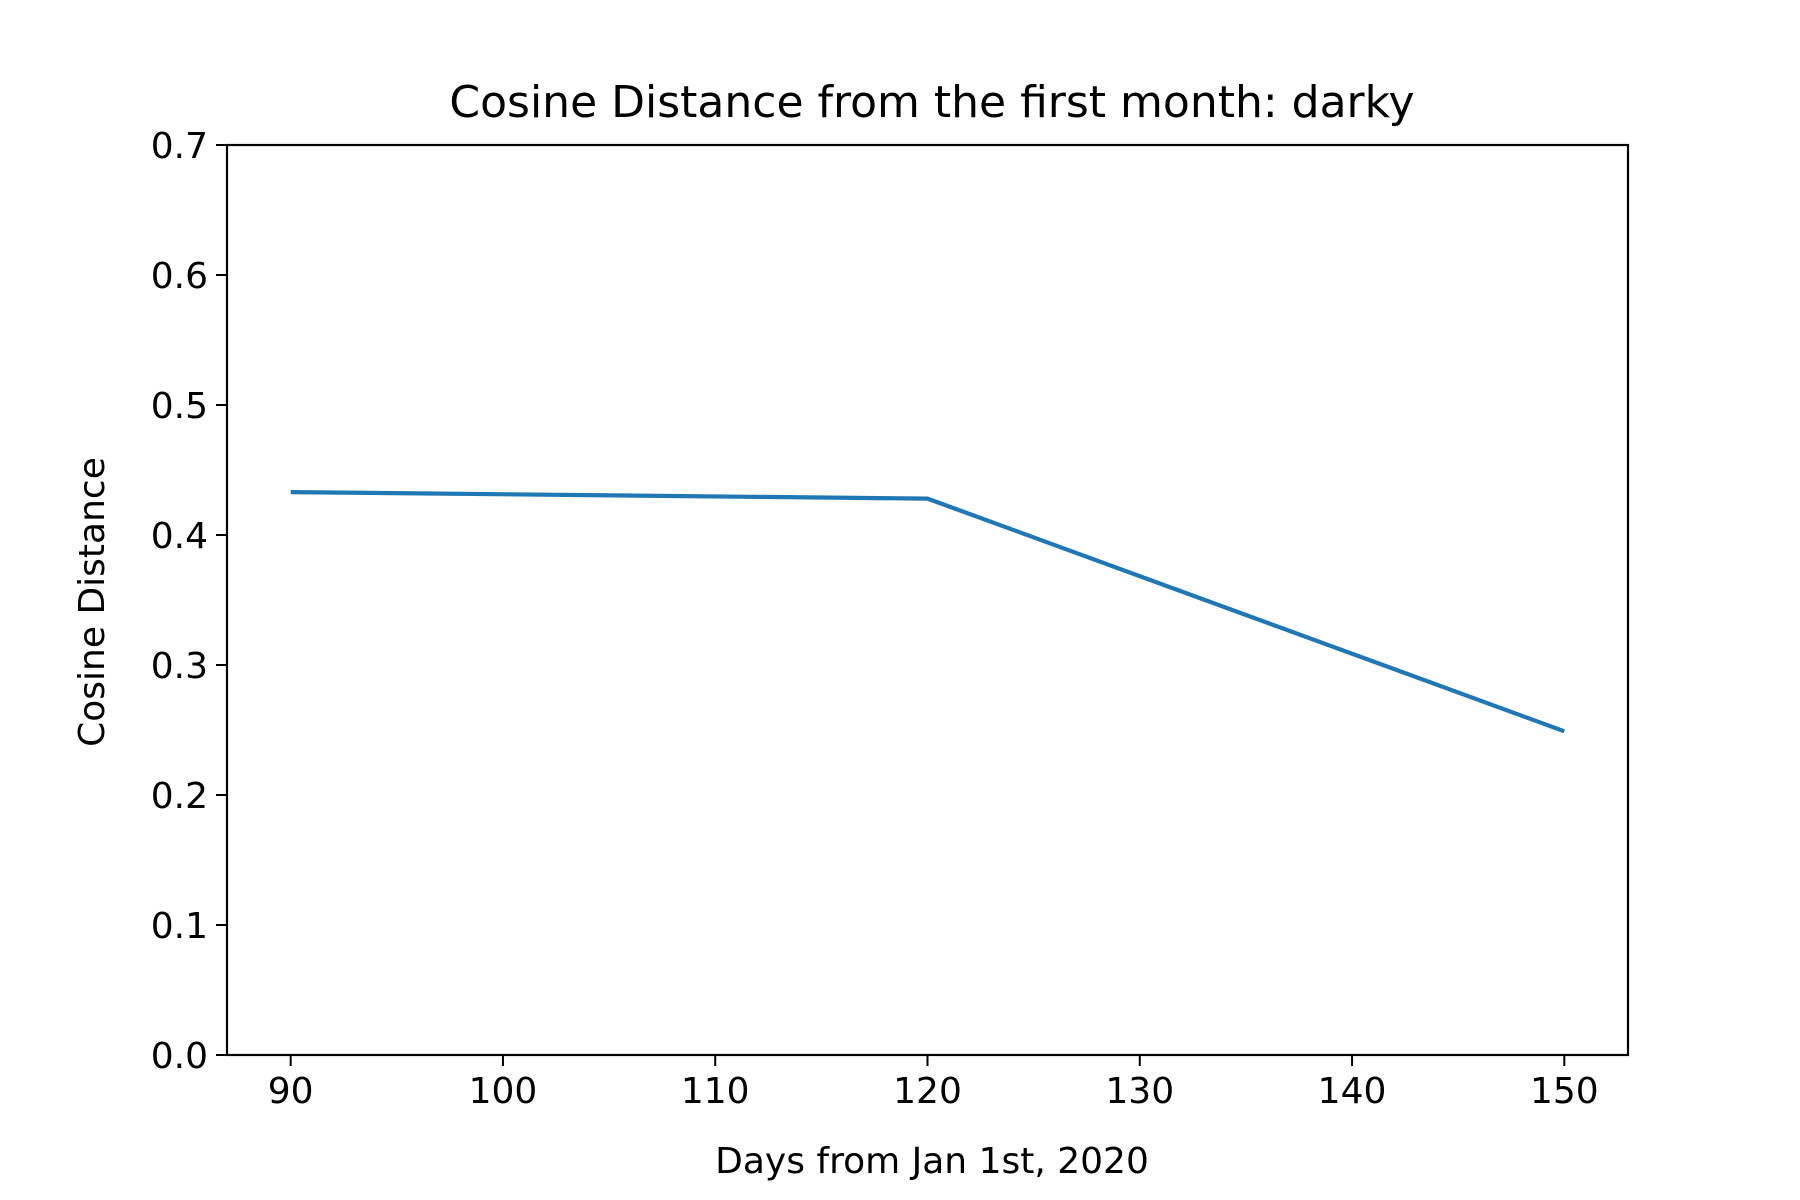  I want to click on series-line, so click(928, 612).